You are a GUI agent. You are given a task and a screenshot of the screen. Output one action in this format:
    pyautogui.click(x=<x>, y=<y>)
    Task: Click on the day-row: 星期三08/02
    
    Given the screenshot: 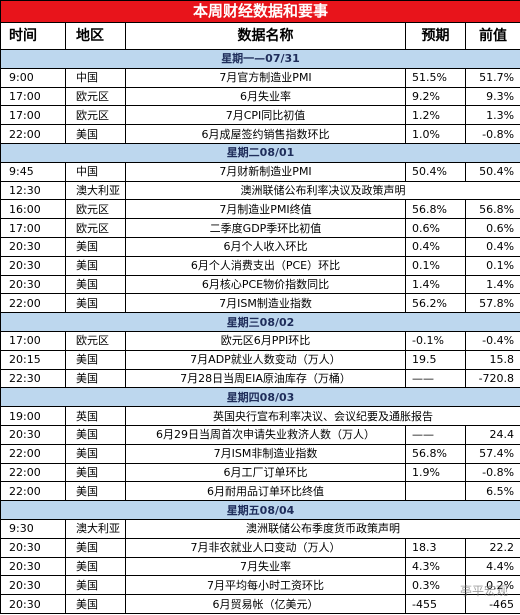 What is the action you would take?
    pyautogui.click(x=260, y=322)
    